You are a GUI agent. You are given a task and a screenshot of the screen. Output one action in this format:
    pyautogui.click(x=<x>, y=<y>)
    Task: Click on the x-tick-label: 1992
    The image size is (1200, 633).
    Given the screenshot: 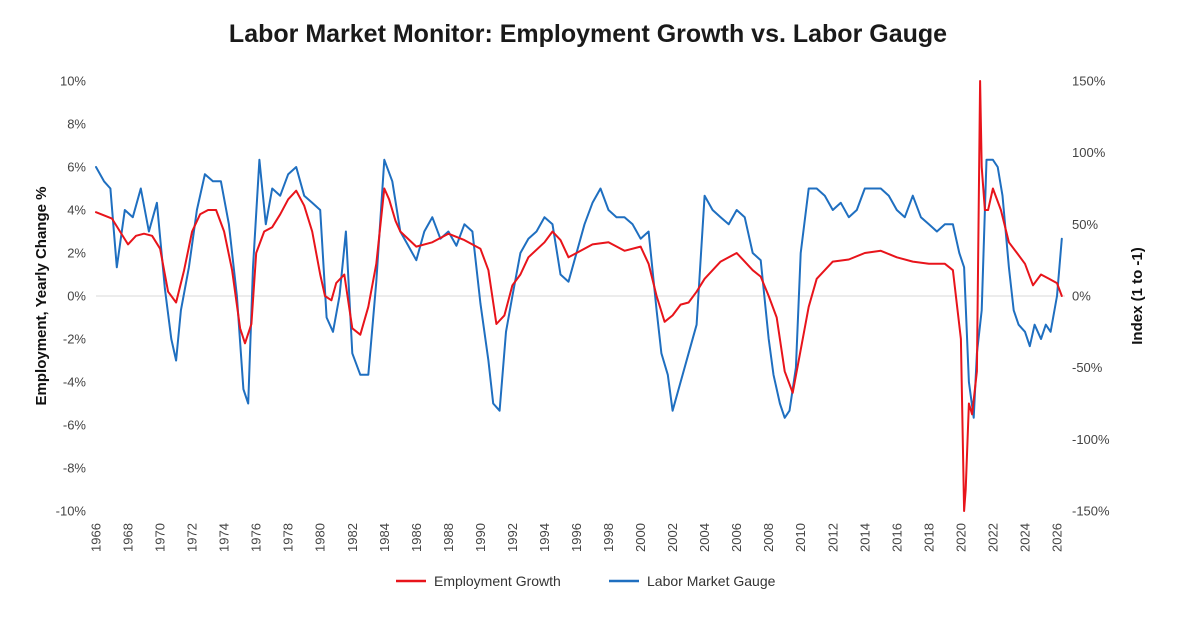 What is the action you would take?
    pyautogui.click(x=512, y=537)
    